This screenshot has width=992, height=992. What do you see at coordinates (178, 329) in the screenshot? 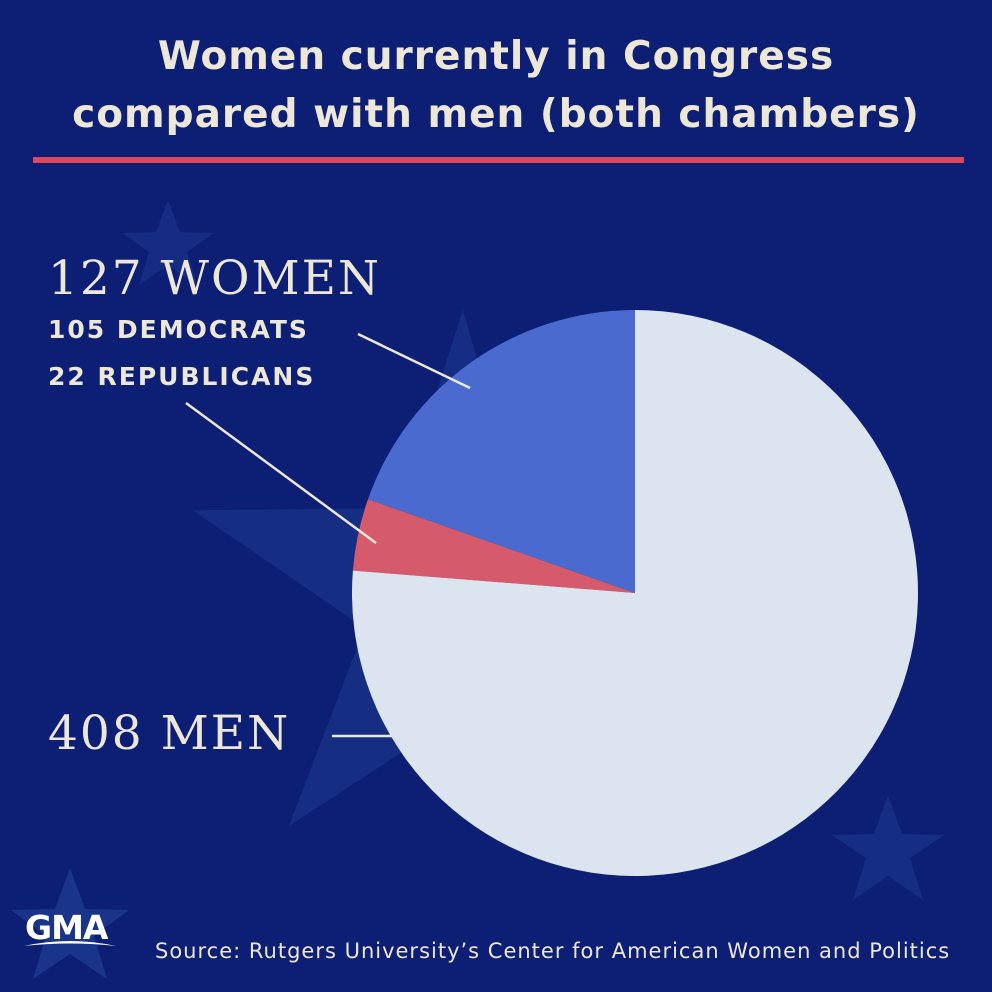
I see `democrats-label: 105 DEMOCRATS` at bounding box center [178, 329].